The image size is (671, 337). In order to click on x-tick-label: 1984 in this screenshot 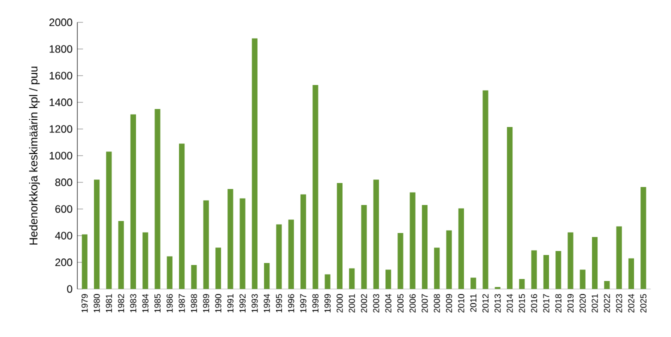, I will do `click(145, 303)`.